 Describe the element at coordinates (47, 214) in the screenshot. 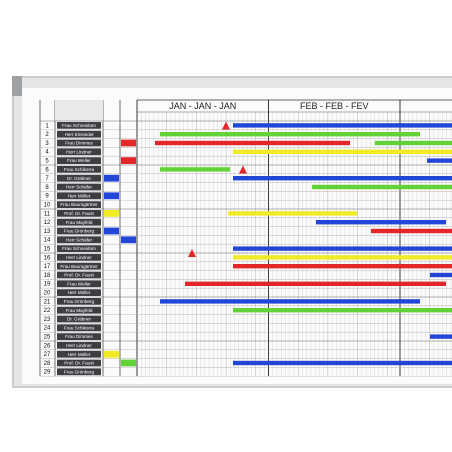

I see `row-number: 11` at that location.